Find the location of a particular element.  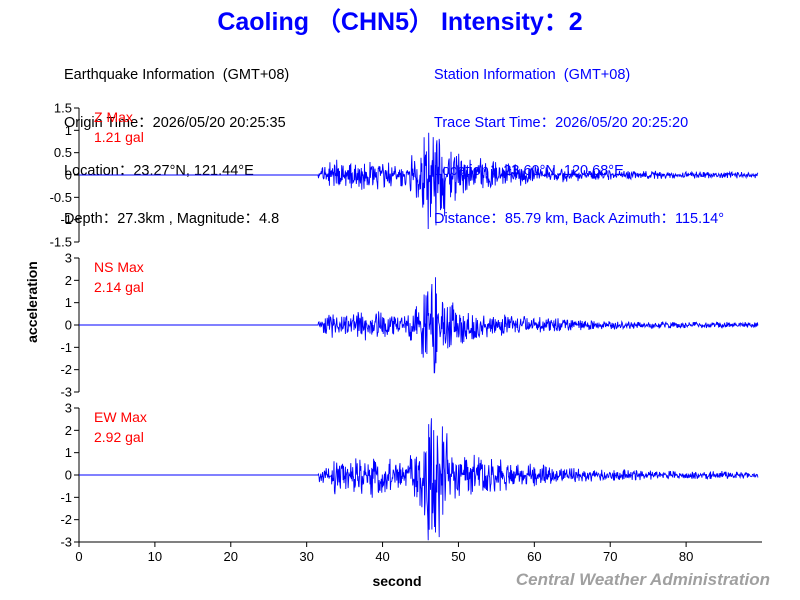

depth-magnitude: Depth：27.3km , Magnitude：4.8 is located at coordinates (172, 219).